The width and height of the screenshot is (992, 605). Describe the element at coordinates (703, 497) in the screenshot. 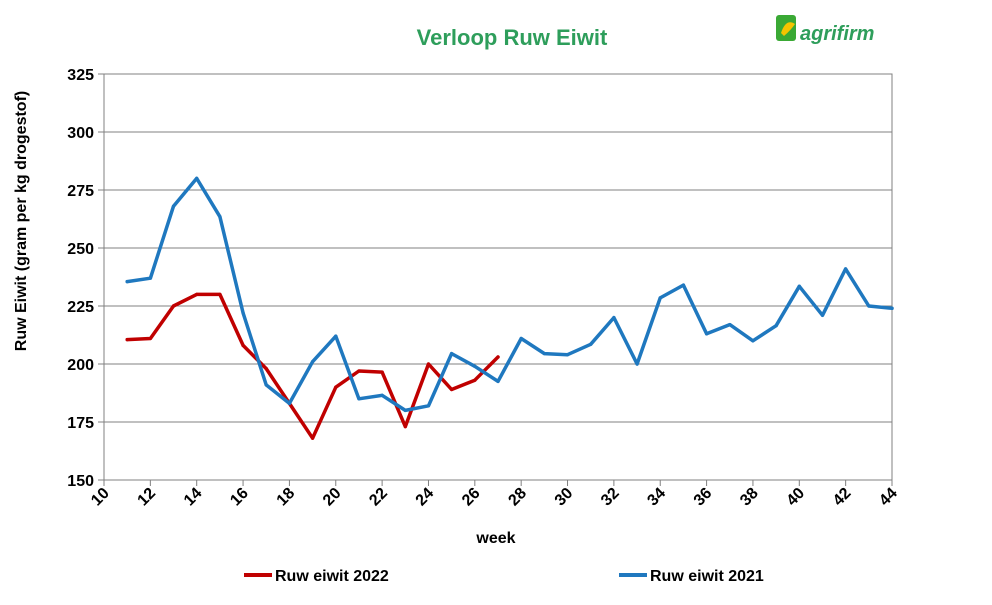

I see `x-tick-label: 36` at that location.